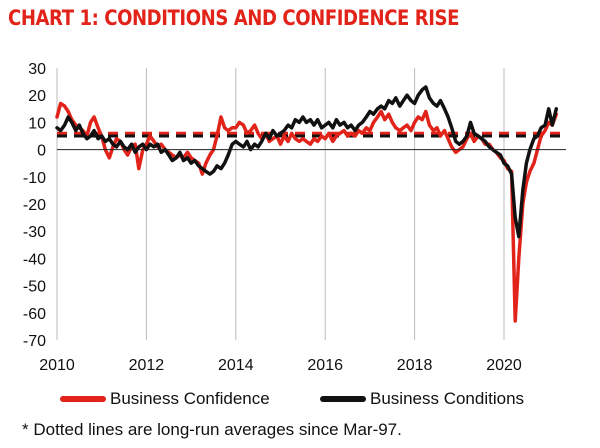 This screenshot has width=600, height=448. Describe the element at coordinates (415, 365) in the screenshot. I see `x-tick-label: 2018` at that location.